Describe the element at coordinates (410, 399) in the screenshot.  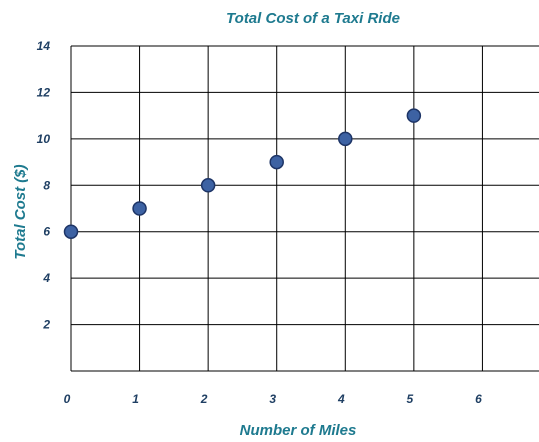
I see `x-tick-label: 5` at that location.